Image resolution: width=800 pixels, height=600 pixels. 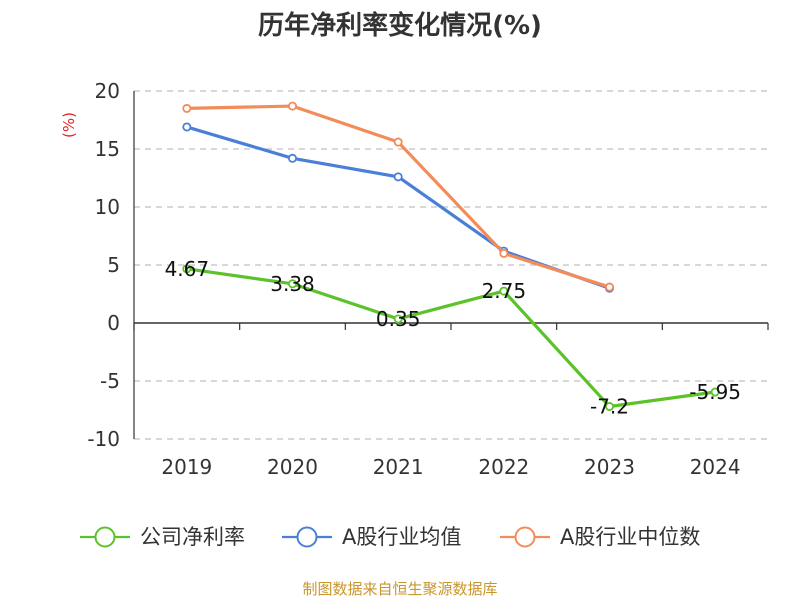 I want to click on y-tick-label: 10, so click(x=107, y=207).